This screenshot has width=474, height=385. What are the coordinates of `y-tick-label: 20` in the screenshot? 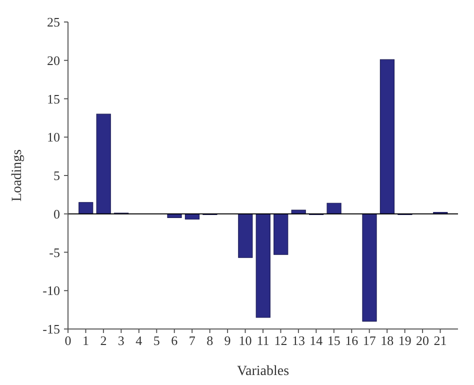 It's located at (53, 60).